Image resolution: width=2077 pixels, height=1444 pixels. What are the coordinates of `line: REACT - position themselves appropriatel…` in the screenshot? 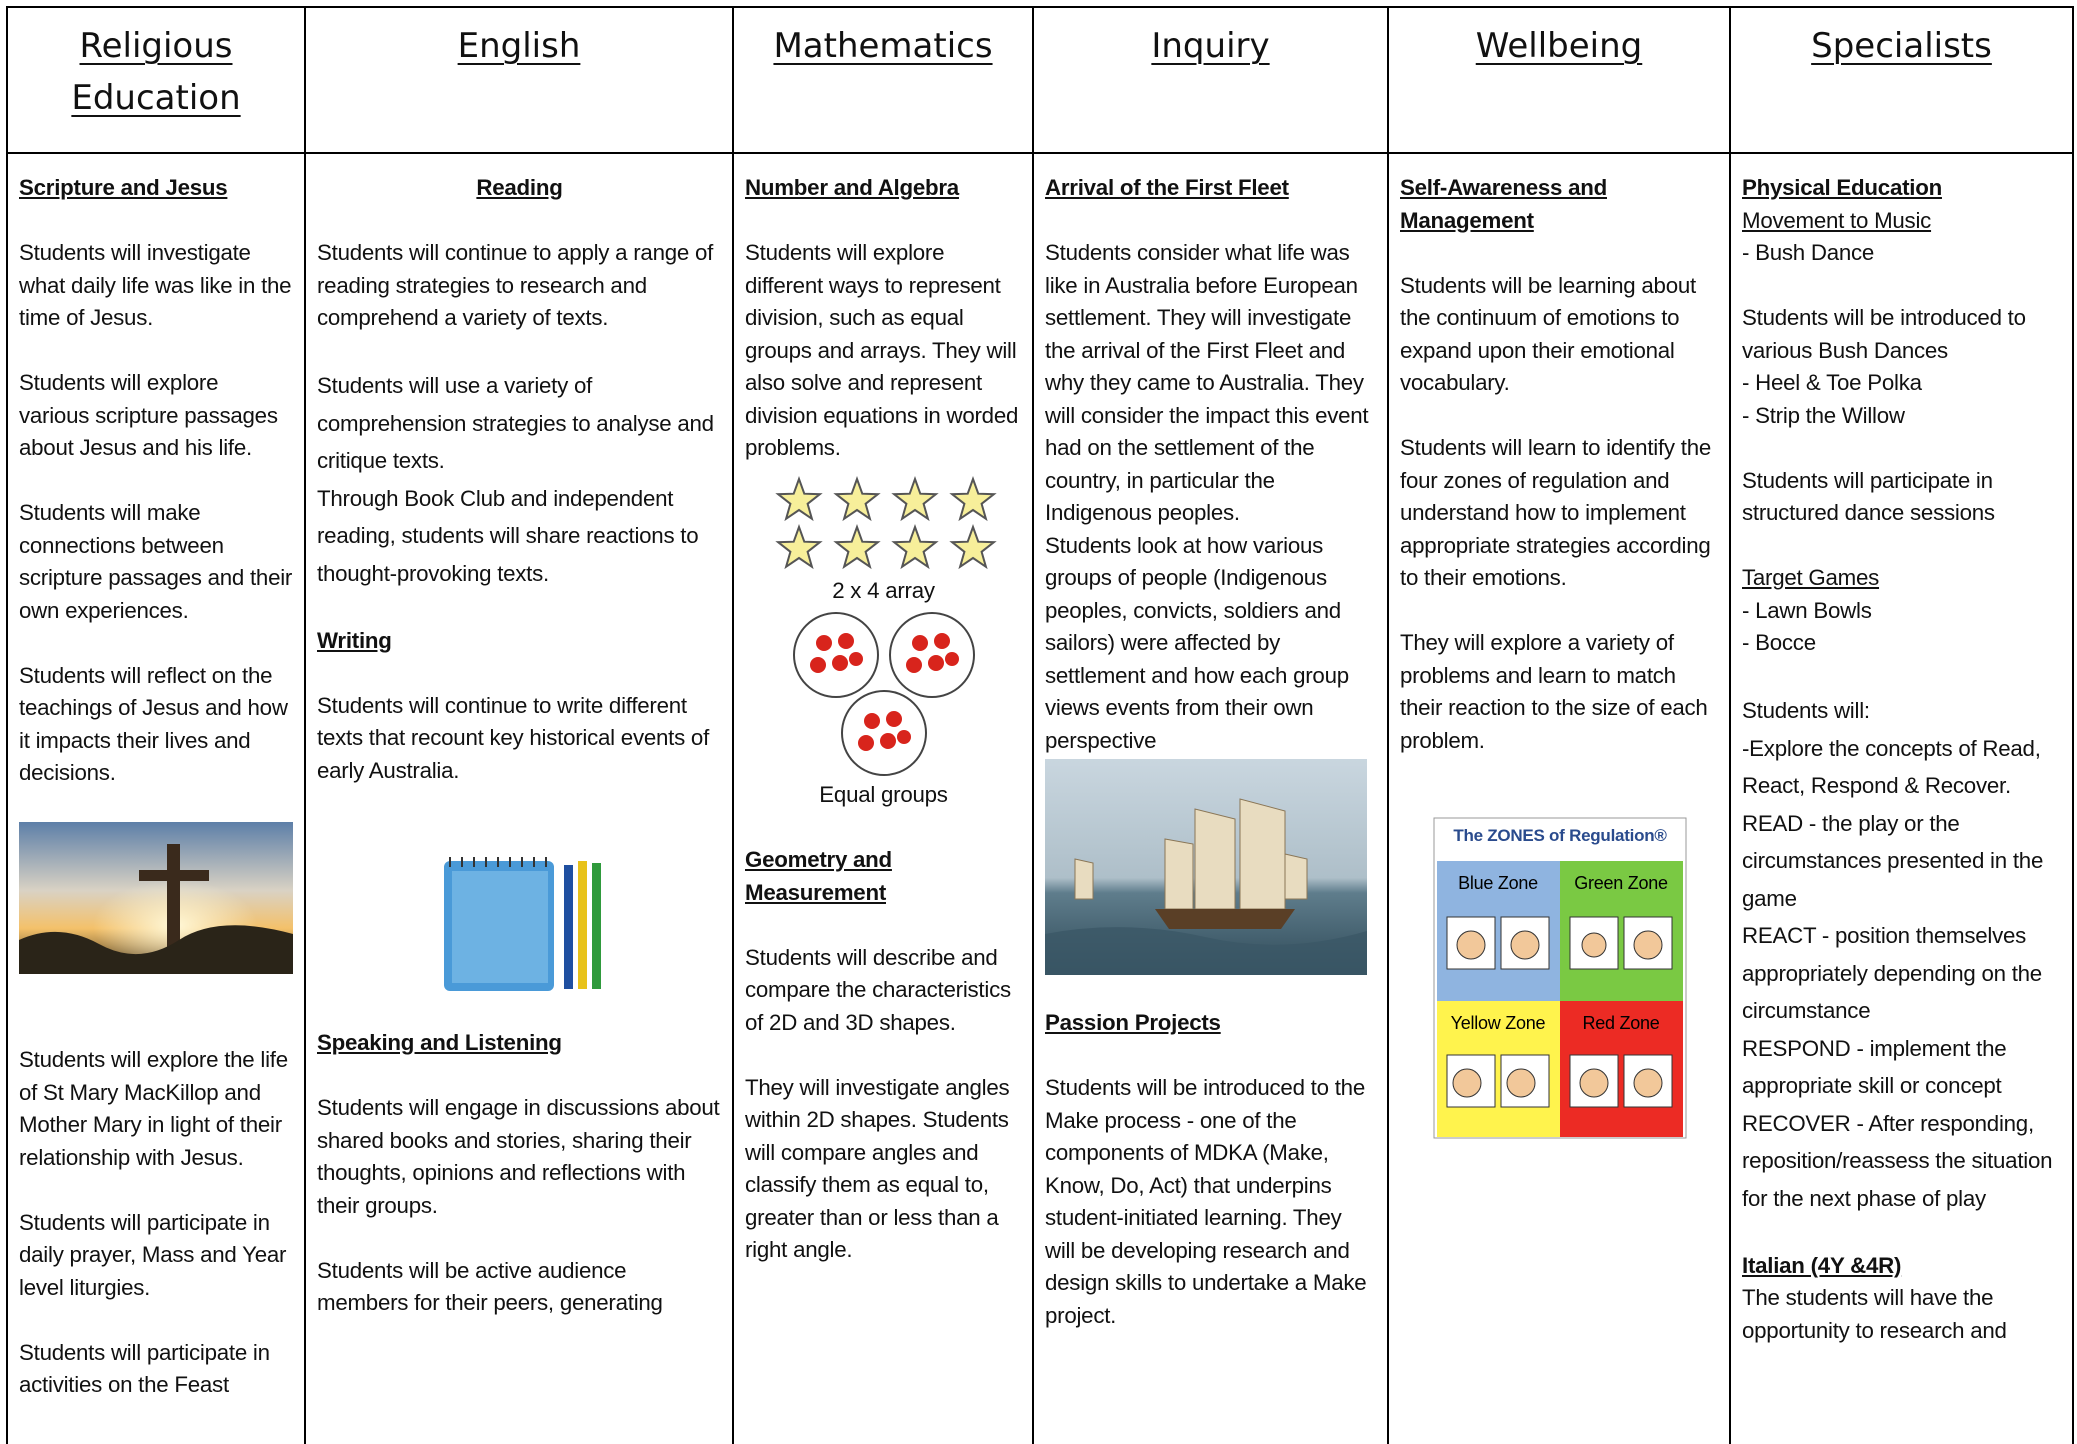 It's located at (1892, 973).